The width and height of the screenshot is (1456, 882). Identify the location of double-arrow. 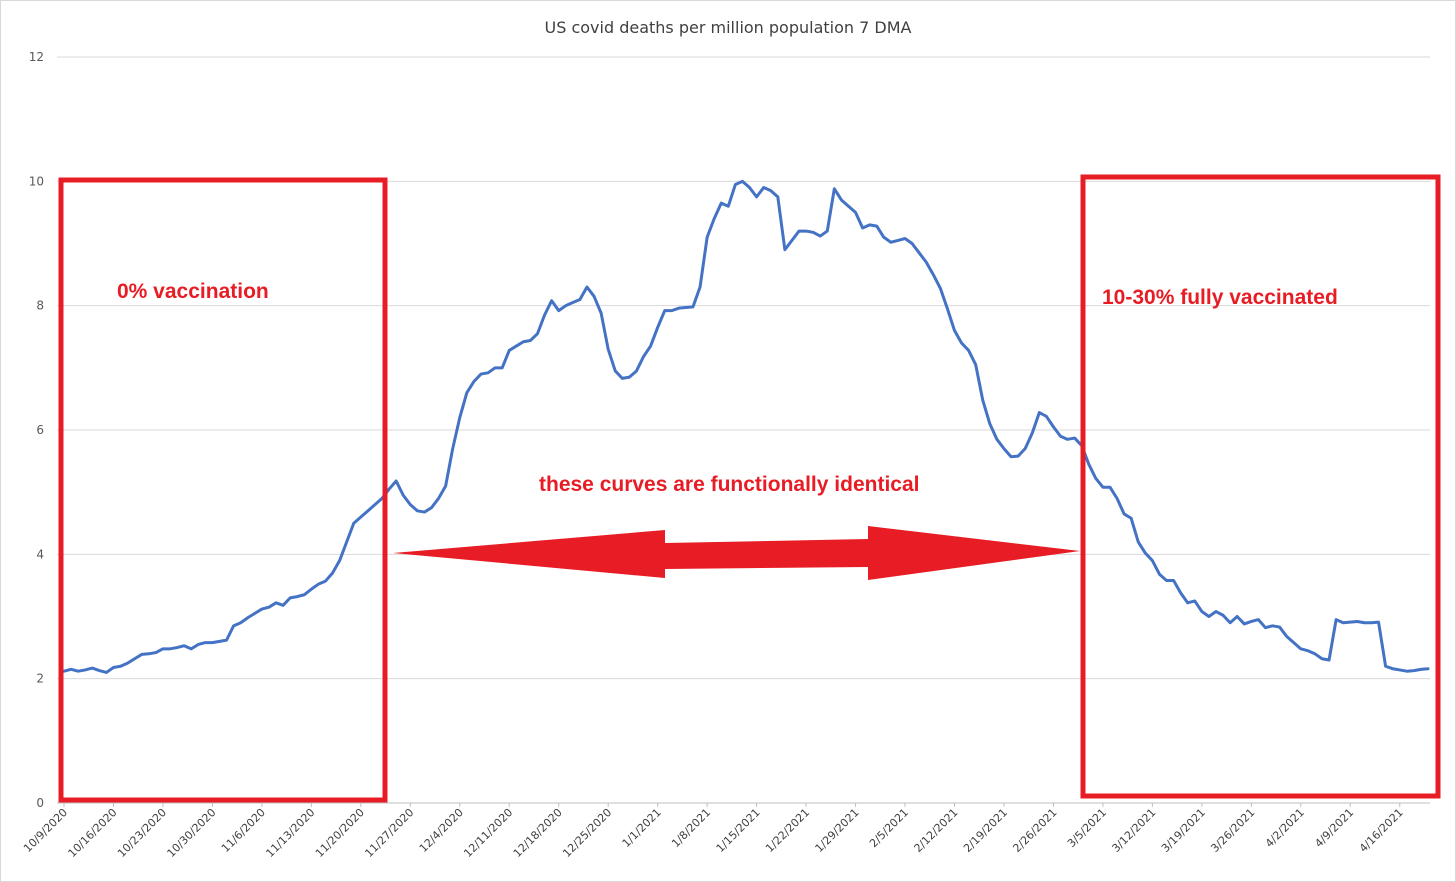
(736, 553).